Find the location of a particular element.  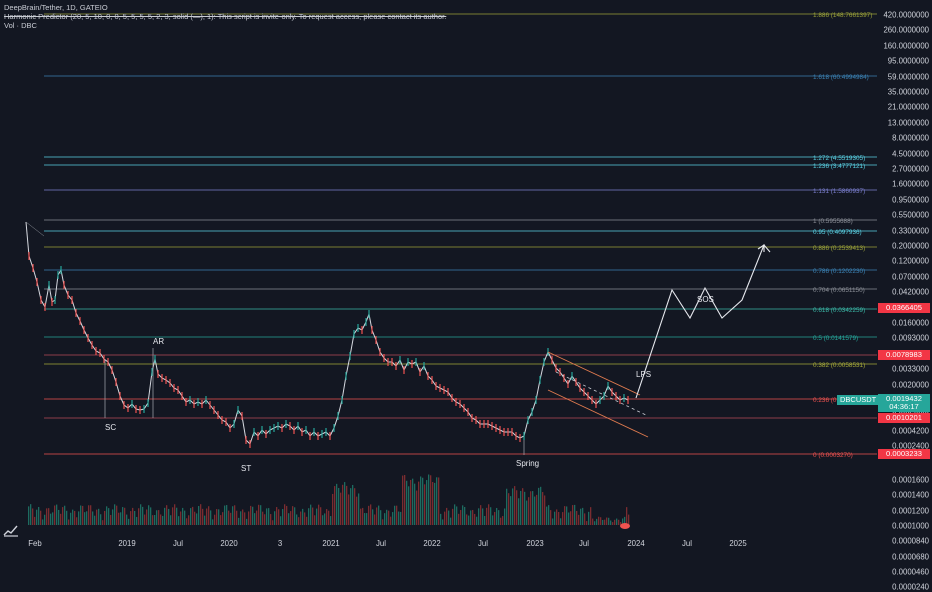

volume-tick: 0.0001200 is located at coordinates (910, 511).